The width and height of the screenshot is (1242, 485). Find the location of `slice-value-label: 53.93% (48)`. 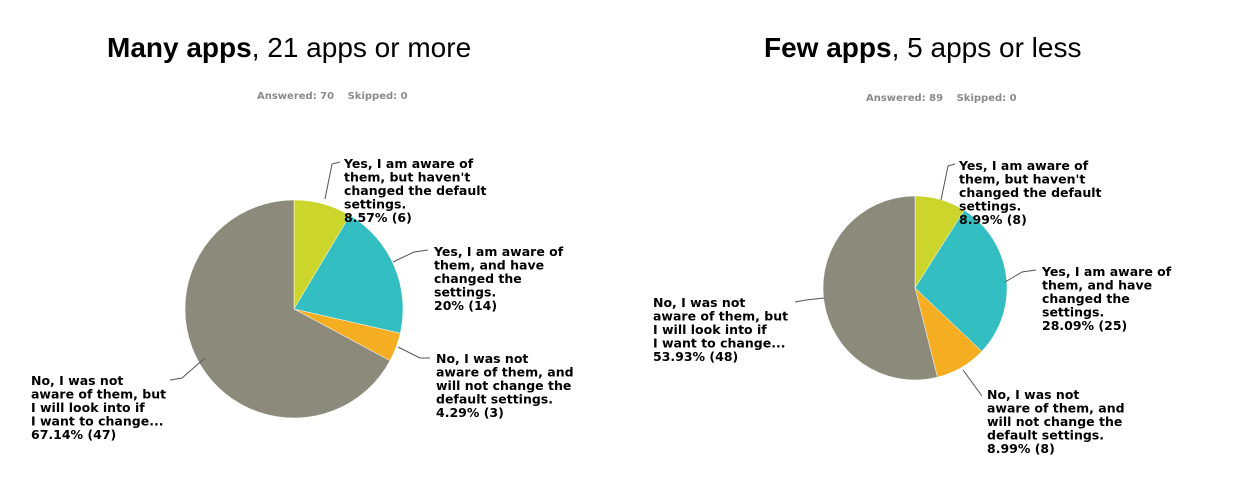

slice-value-label: 53.93% (48) is located at coordinates (695, 356).